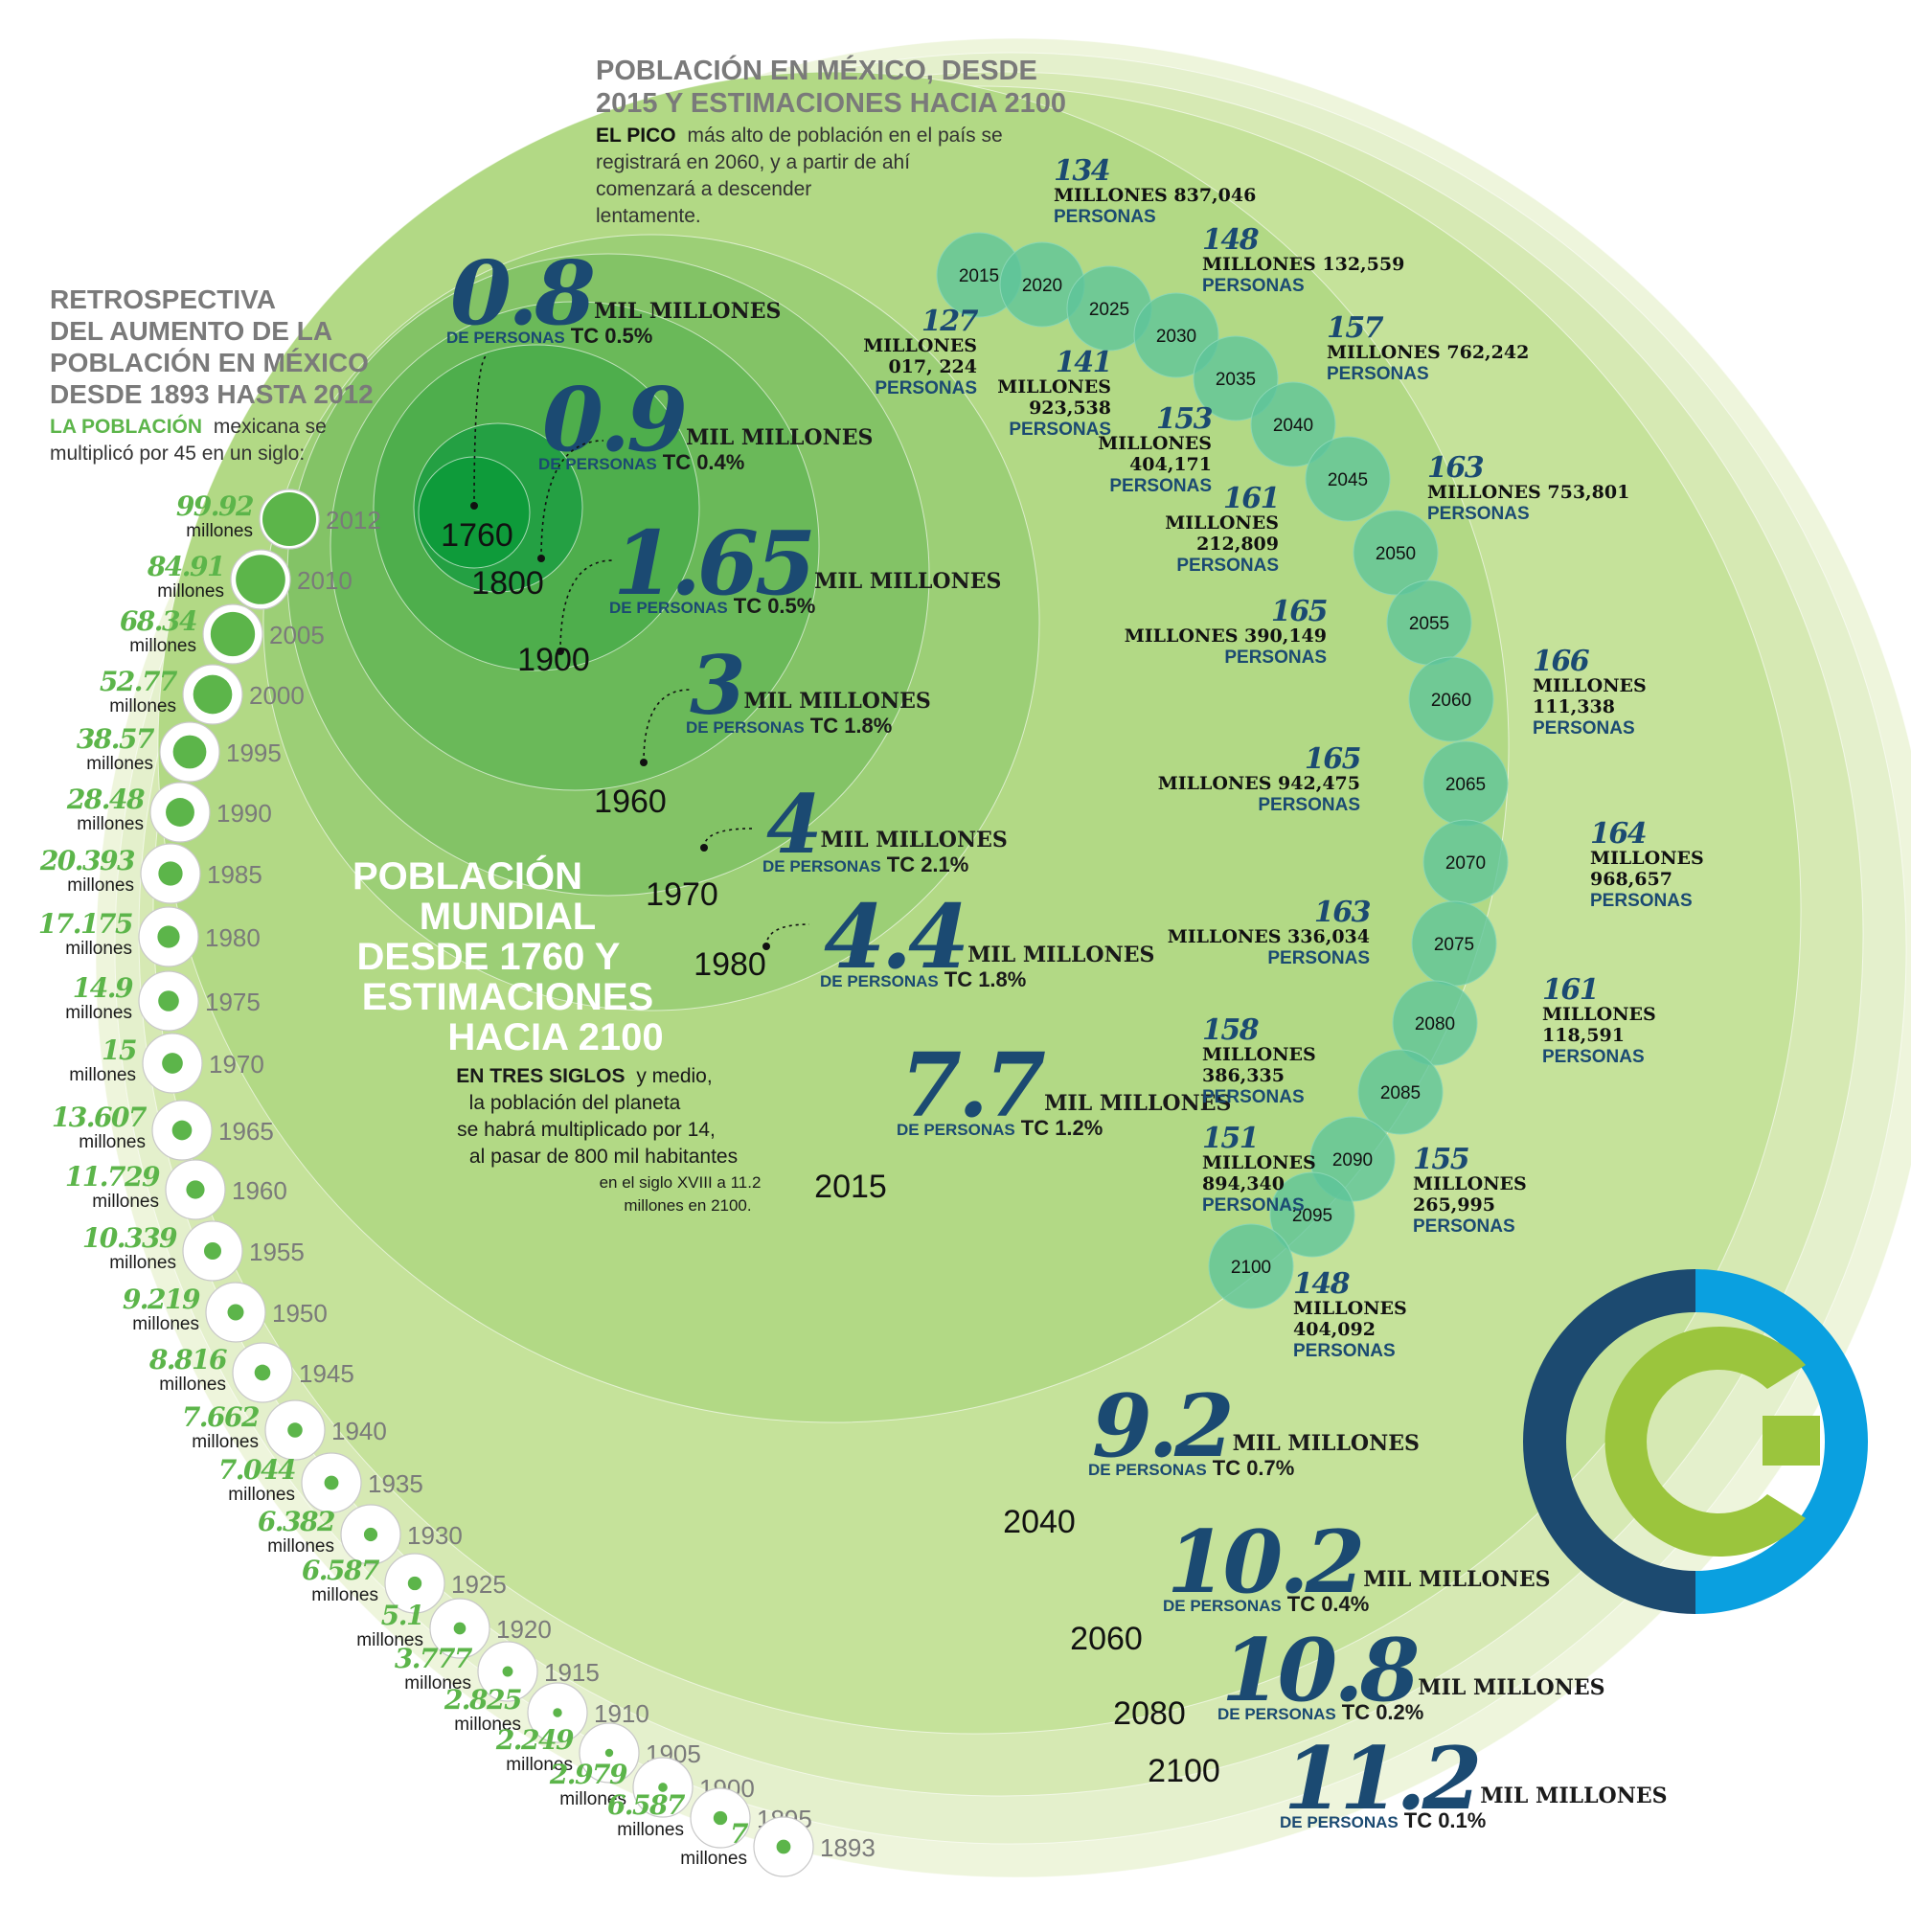 This screenshot has width=1911, height=1932. What do you see at coordinates (296, 1521) in the screenshot?
I see `history-value: 6.382` at bounding box center [296, 1521].